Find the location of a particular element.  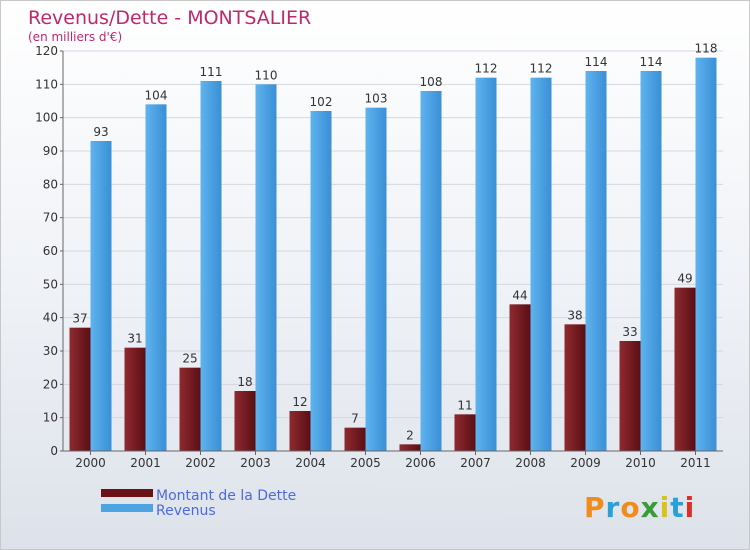

legend-label-debt: Montant de la Dette is located at coordinates (226, 496).